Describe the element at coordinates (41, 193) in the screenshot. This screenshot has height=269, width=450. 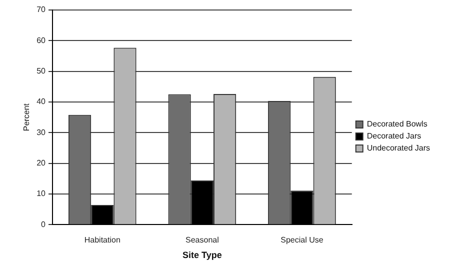
I see `y-tick-label: 10` at that location.